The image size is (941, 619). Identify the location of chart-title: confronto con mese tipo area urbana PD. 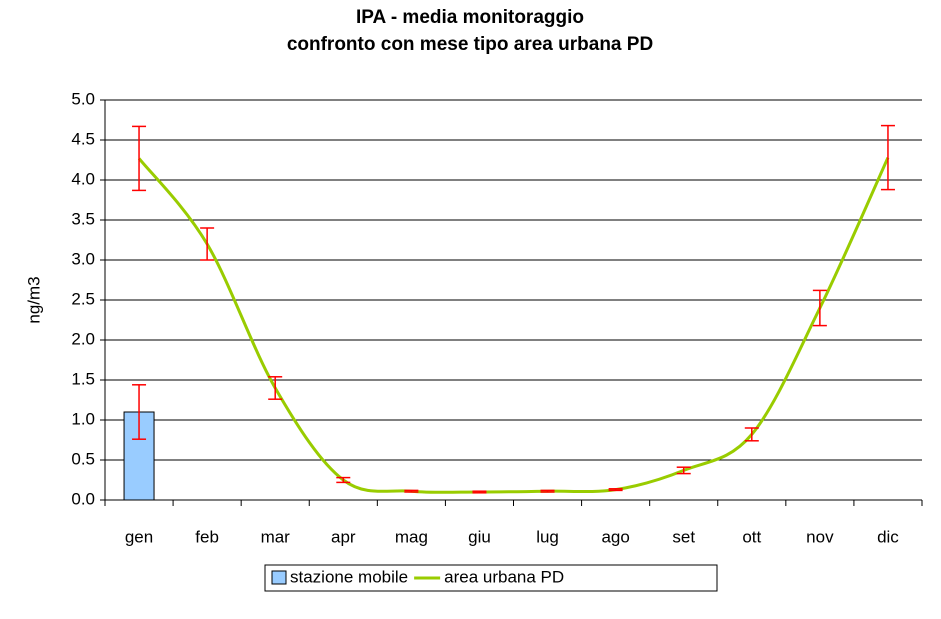
(470, 44).